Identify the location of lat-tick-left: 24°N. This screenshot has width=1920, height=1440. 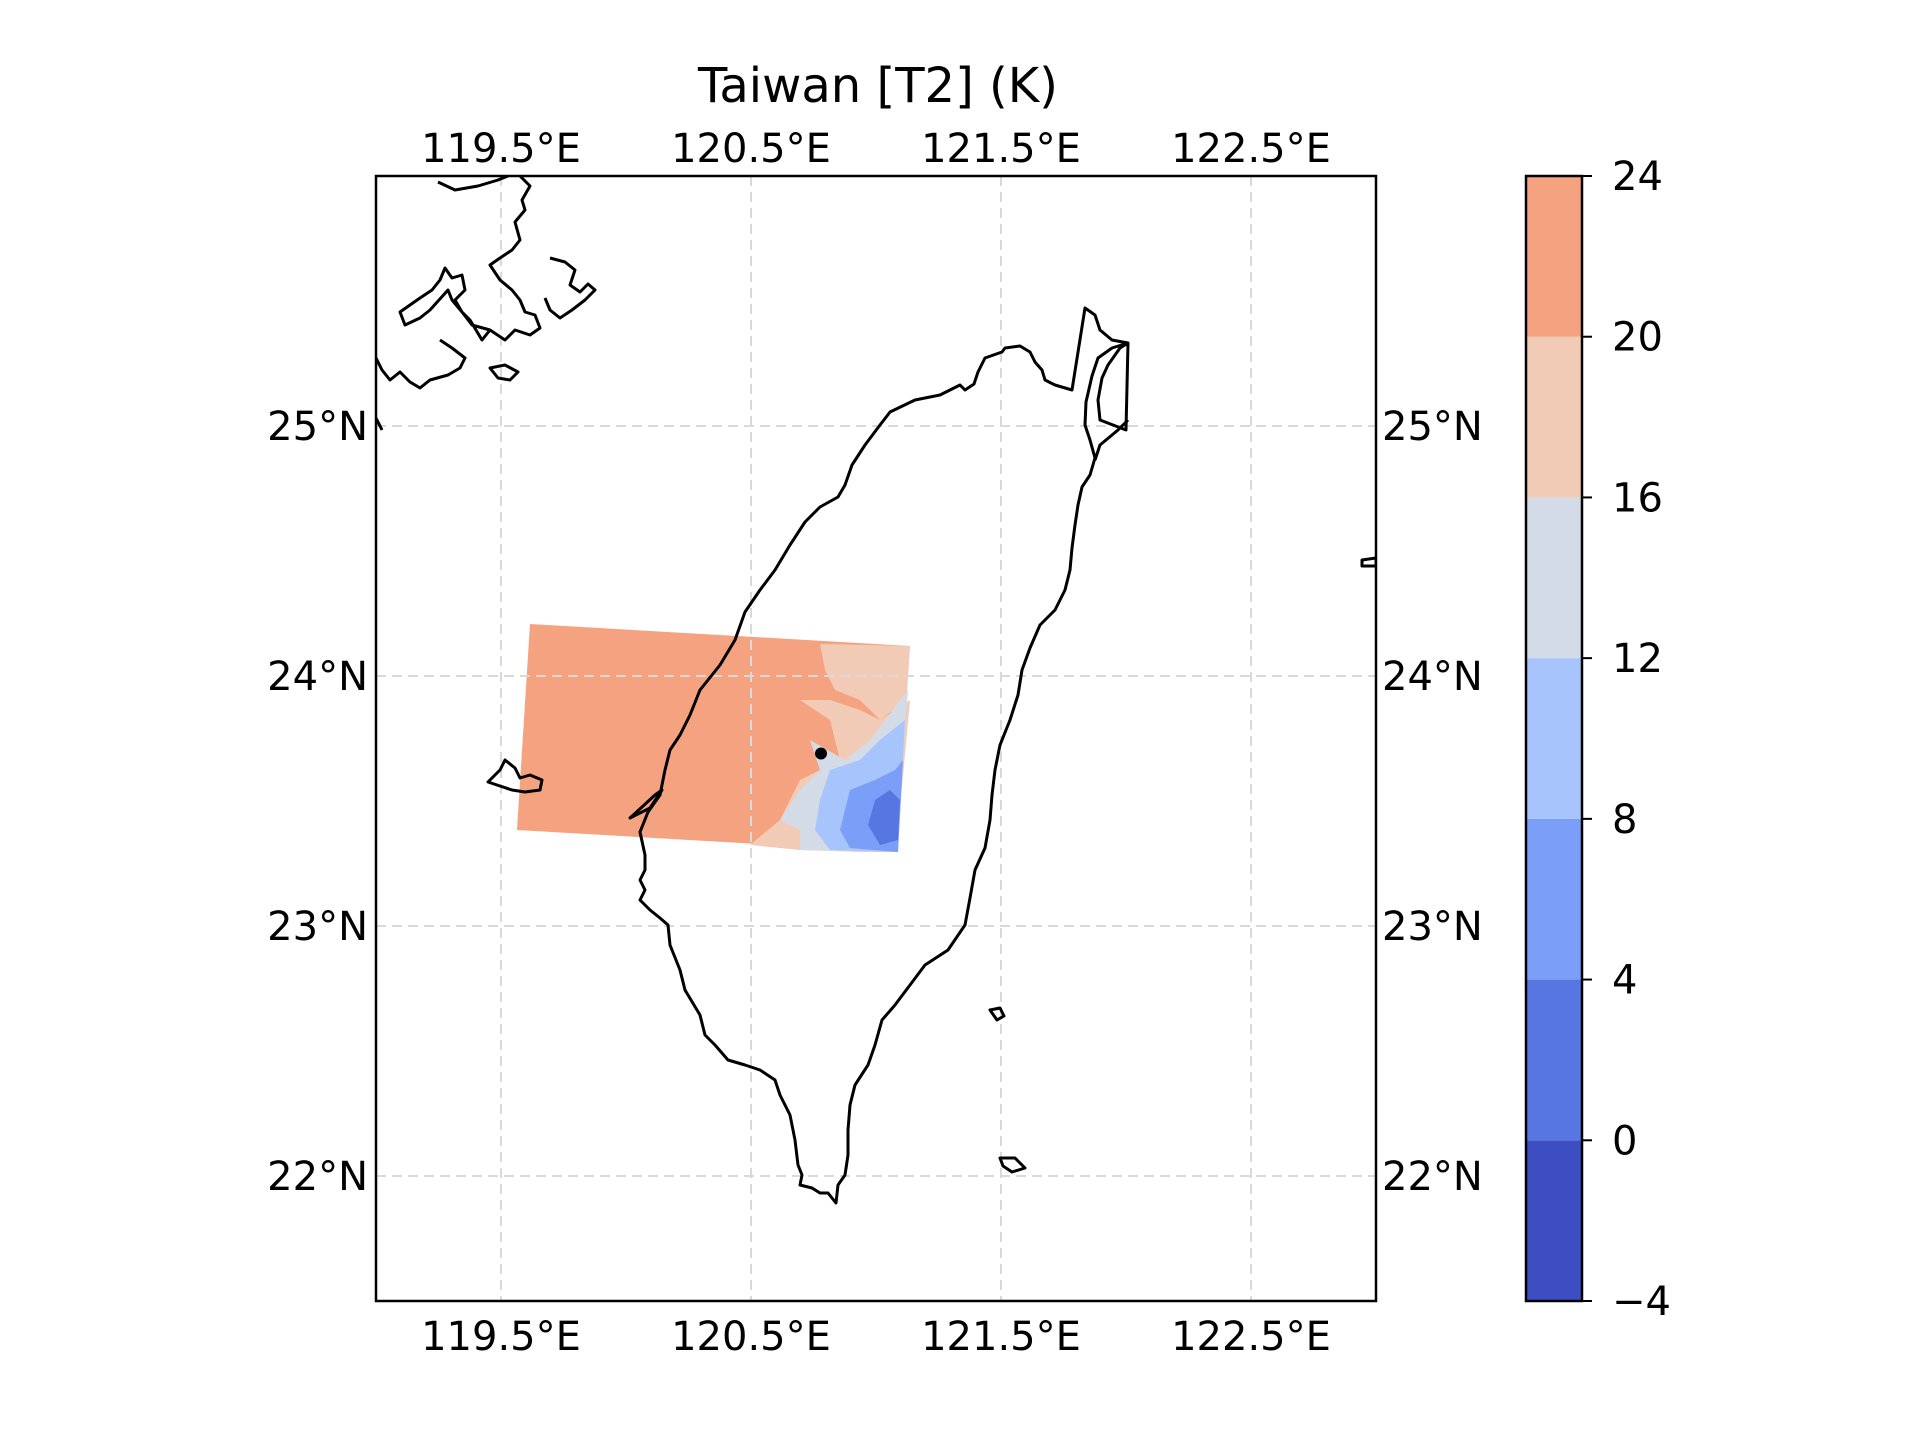
(317, 677).